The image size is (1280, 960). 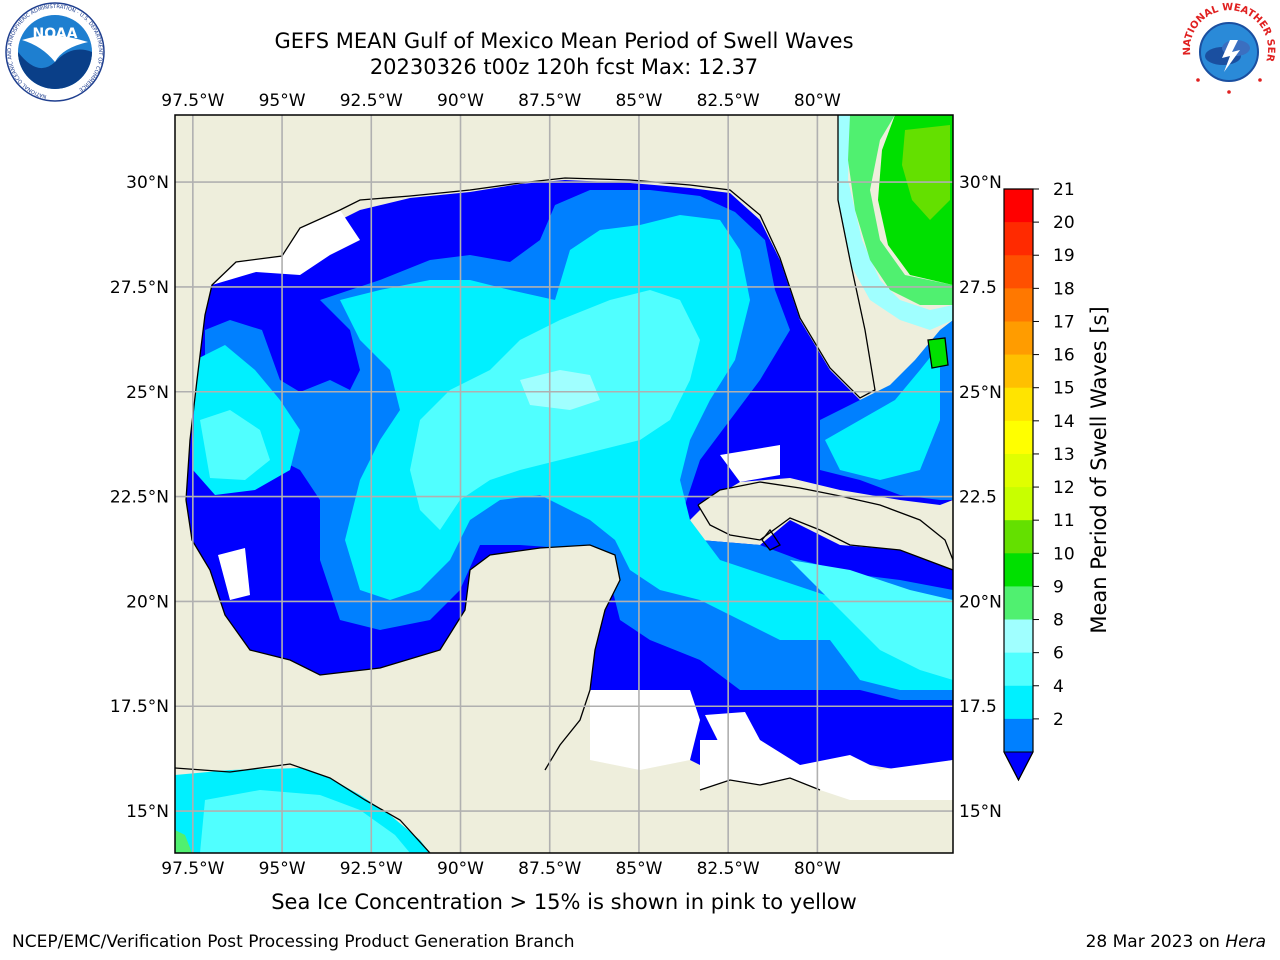 I want to click on colorbar: 21 20 19 18 17 16 15 14 13 12 11 10 9 8 6 4 2, so click(x=1039, y=481).